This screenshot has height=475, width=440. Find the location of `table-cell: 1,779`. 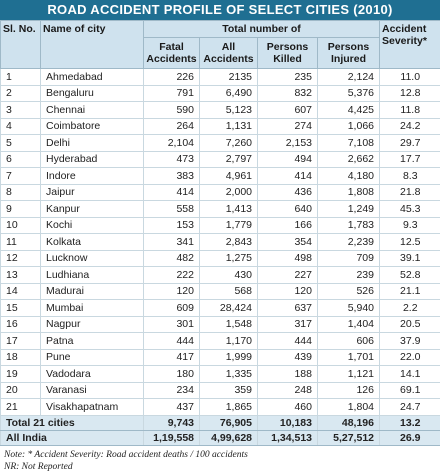

table-cell: 1,779 is located at coordinates (228, 225).